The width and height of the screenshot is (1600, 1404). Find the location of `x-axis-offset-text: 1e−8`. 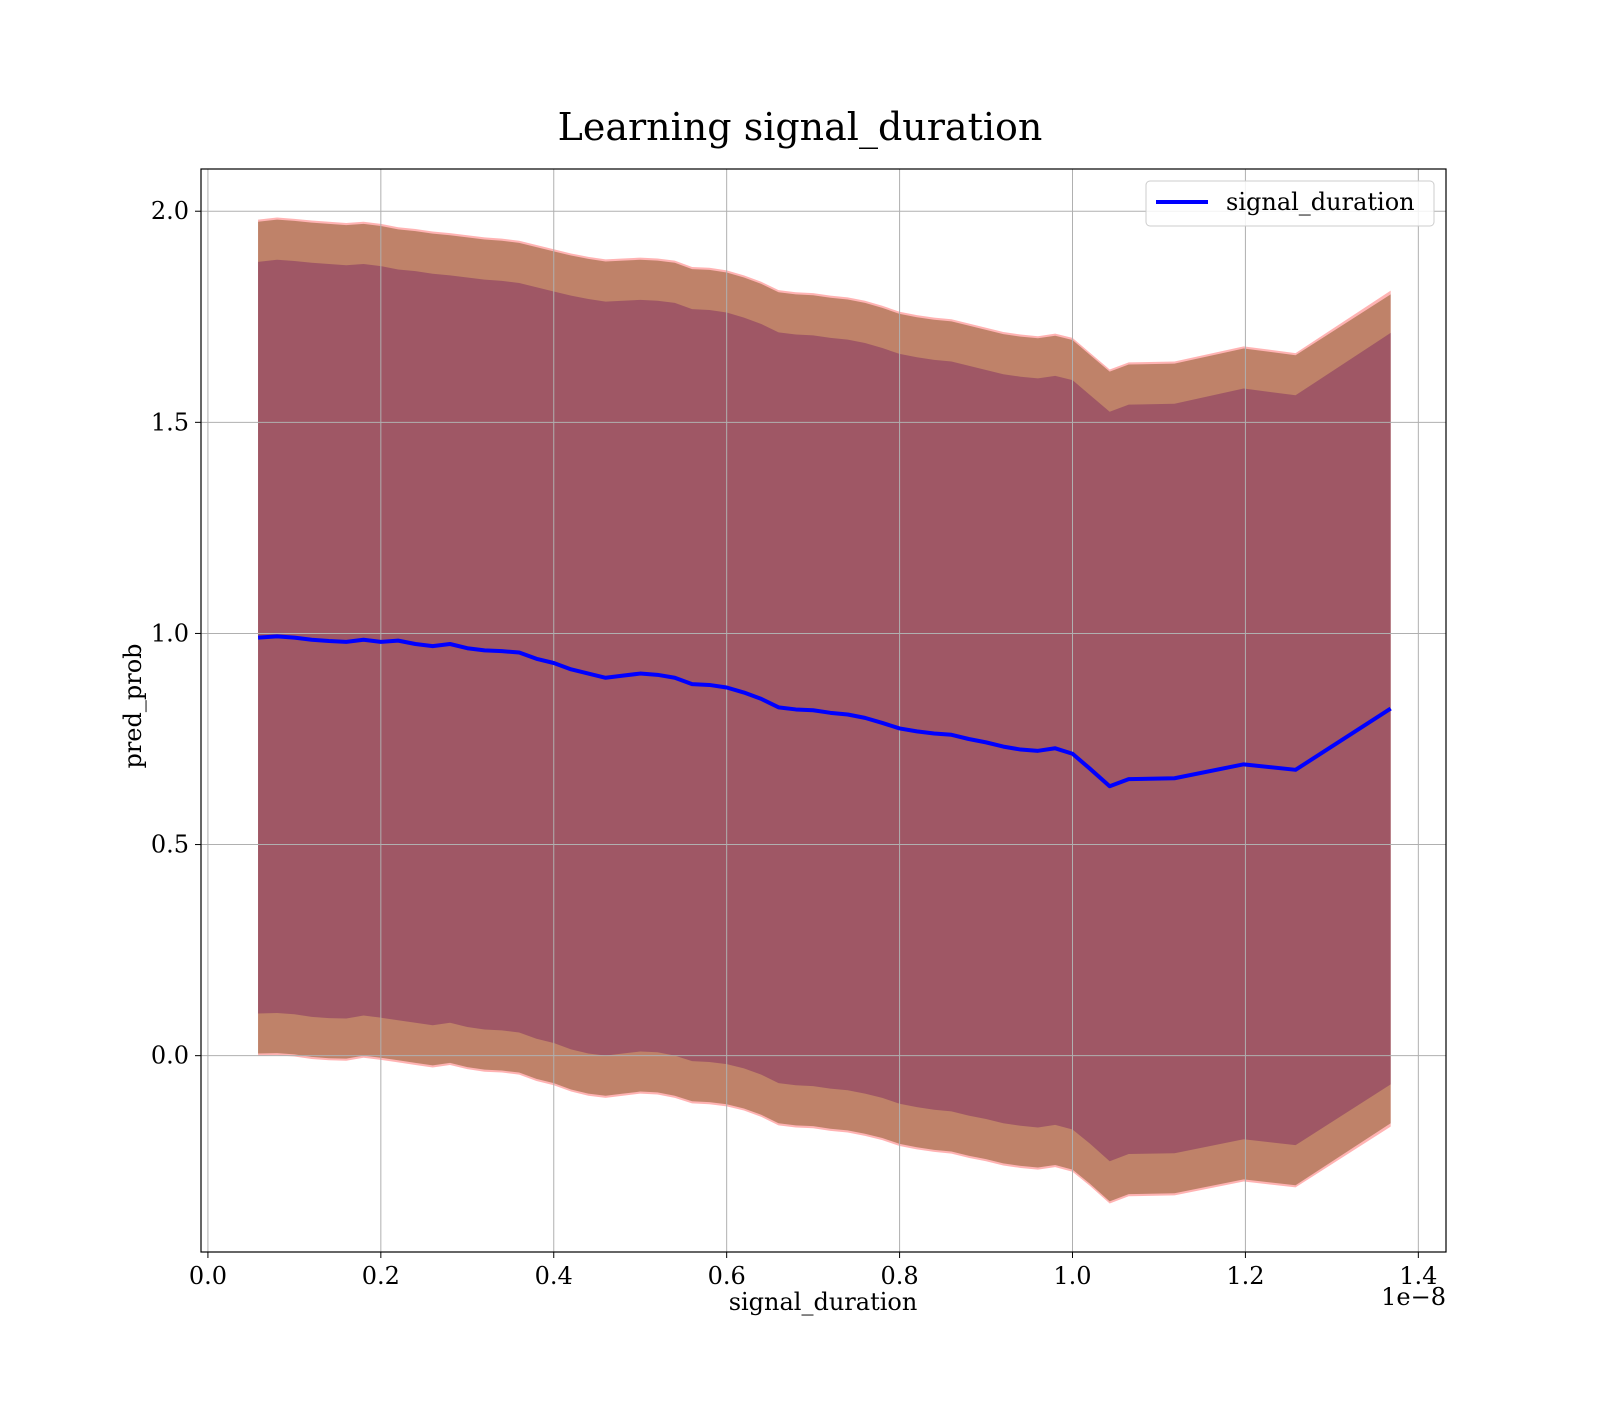

x-axis-offset-text: 1e−8 is located at coordinates (1413, 1297).